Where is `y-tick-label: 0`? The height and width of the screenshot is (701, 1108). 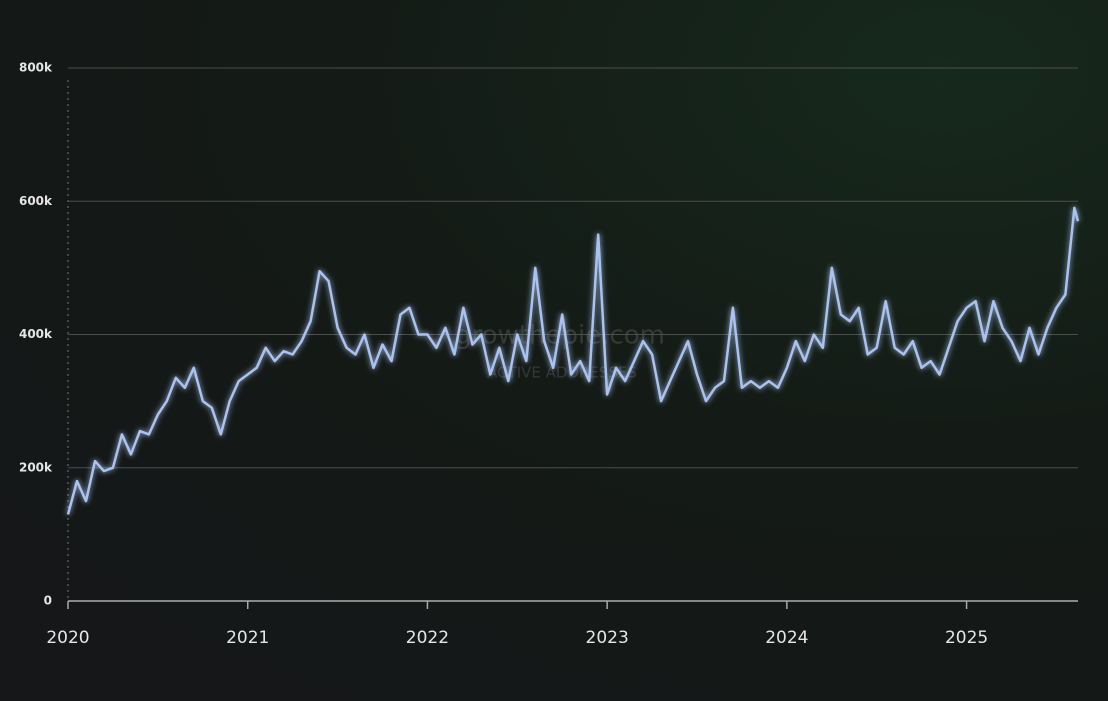
y-tick-label: 0 is located at coordinates (48, 601).